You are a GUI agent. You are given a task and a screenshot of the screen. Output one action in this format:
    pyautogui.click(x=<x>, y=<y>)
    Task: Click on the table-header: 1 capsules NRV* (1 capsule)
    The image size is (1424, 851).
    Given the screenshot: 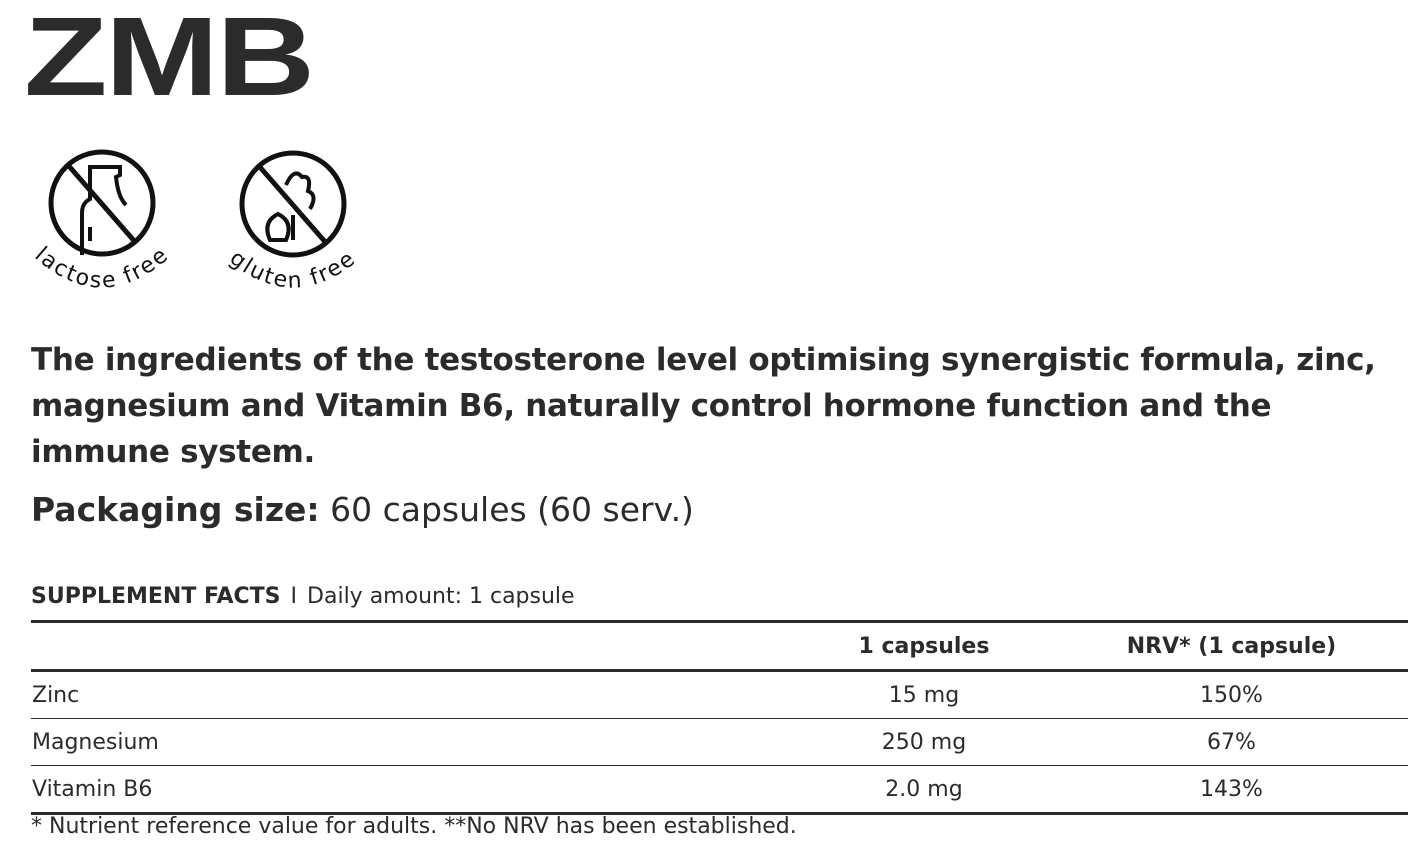 What is the action you would take?
    pyautogui.click(x=719, y=646)
    